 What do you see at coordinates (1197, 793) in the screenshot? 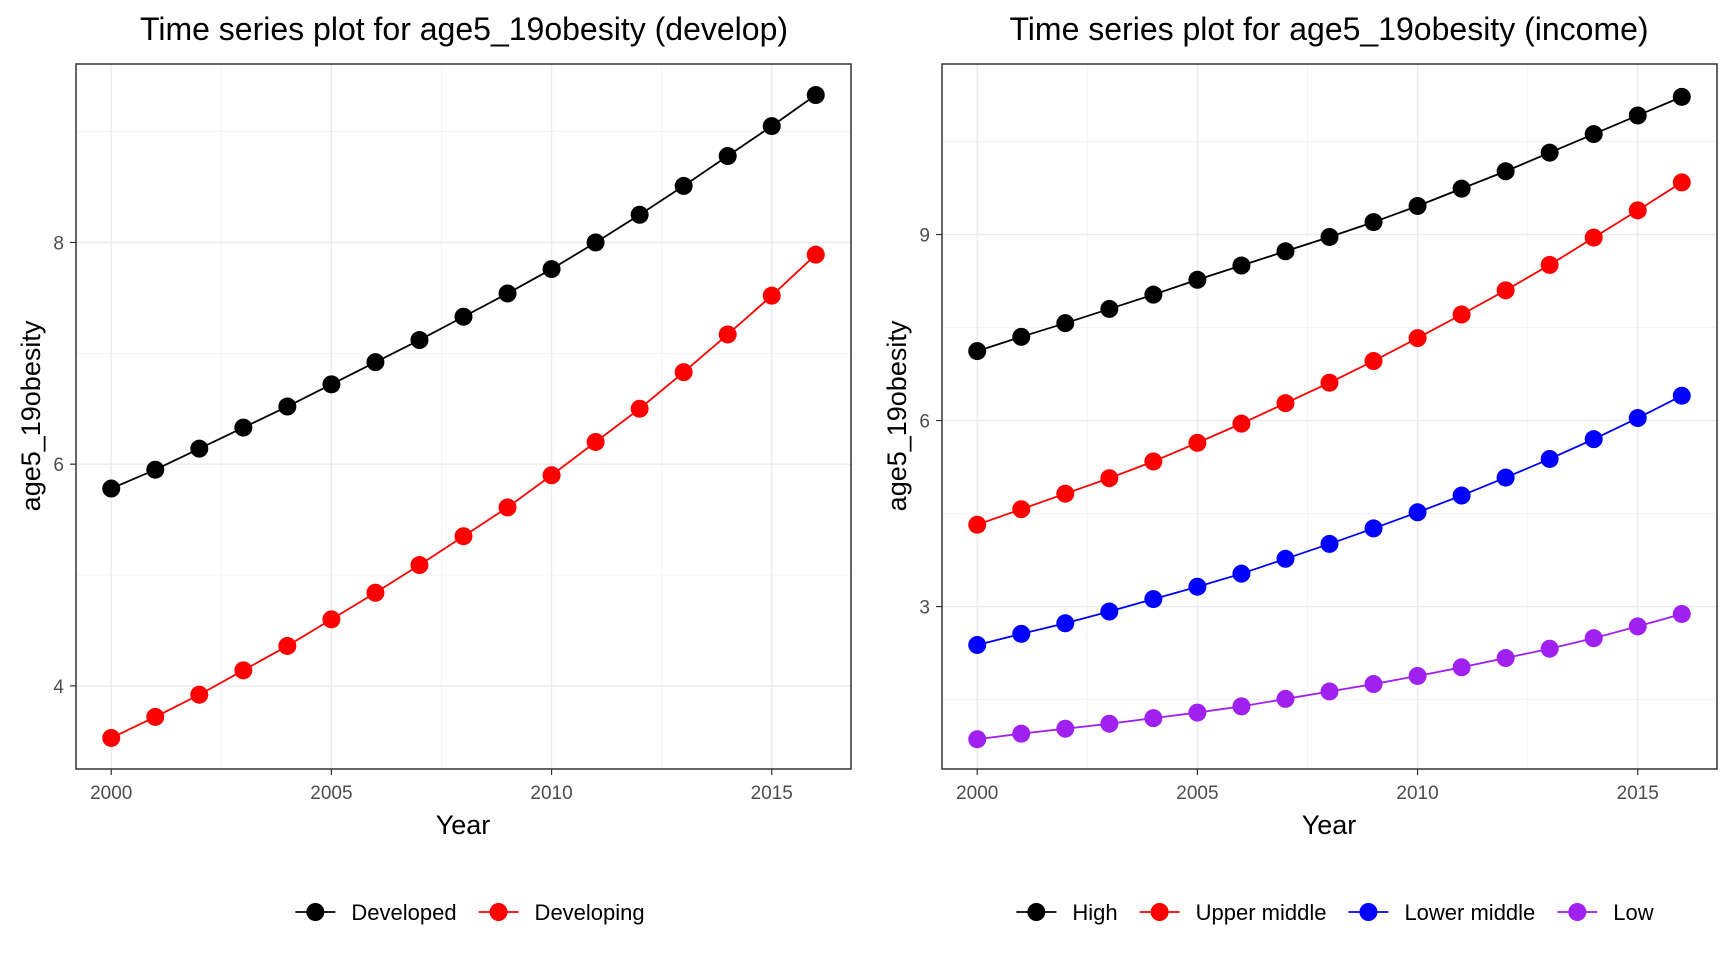
I see `x-tick-label: 2005` at bounding box center [1197, 793].